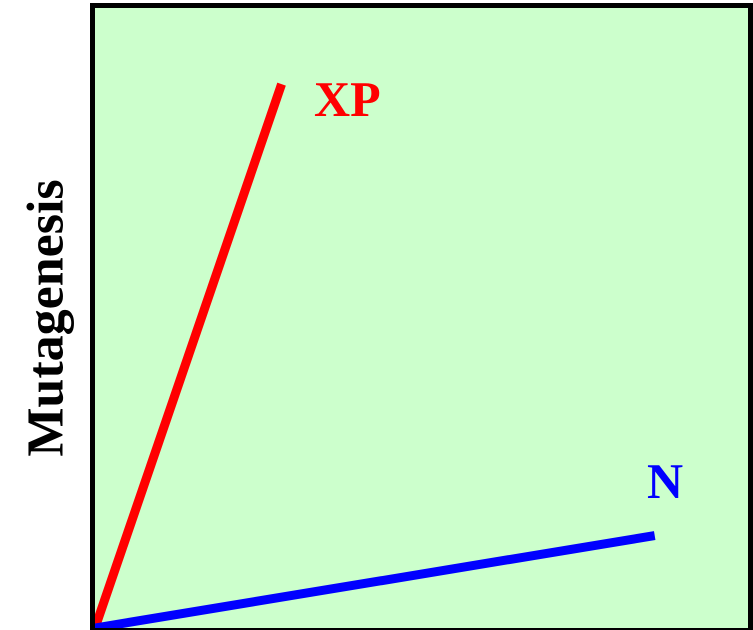  What do you see at coordinates (347, 99) in the screenshot?
I see `series-label: XP` at bounding box center [347, 99].